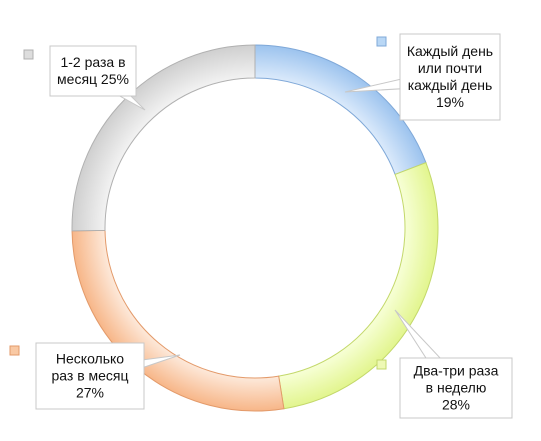  I want to click on callout-3: Несколько раз в месяц 27%, so click(95, 376).